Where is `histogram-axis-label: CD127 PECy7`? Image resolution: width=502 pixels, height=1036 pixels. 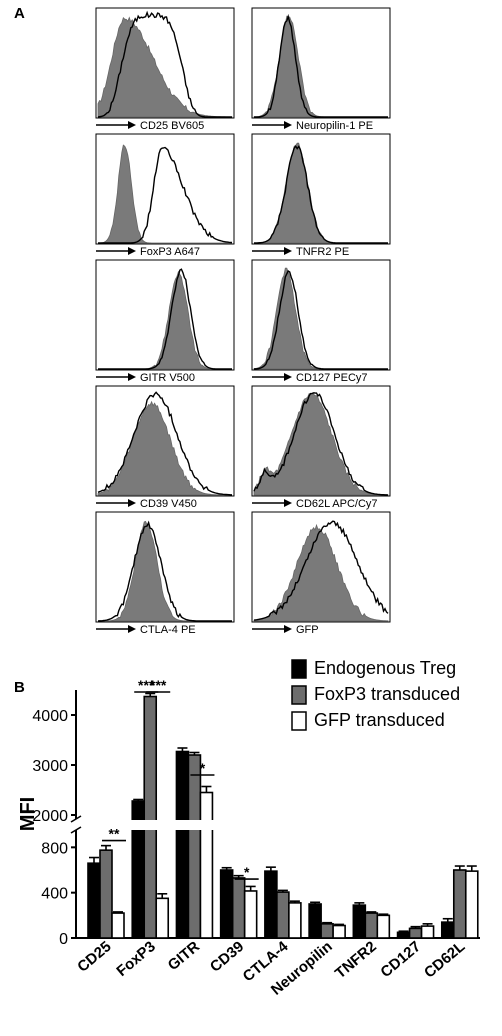 histogram-axis-label: CD127 PECy7 is located at coordinates (332, 378).